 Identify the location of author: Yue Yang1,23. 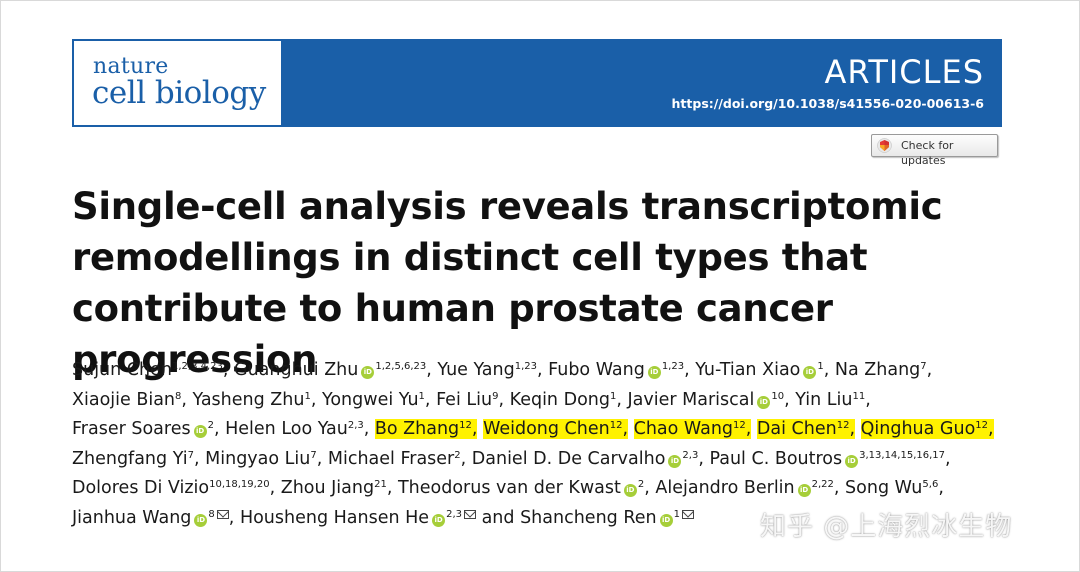
(487, 370).